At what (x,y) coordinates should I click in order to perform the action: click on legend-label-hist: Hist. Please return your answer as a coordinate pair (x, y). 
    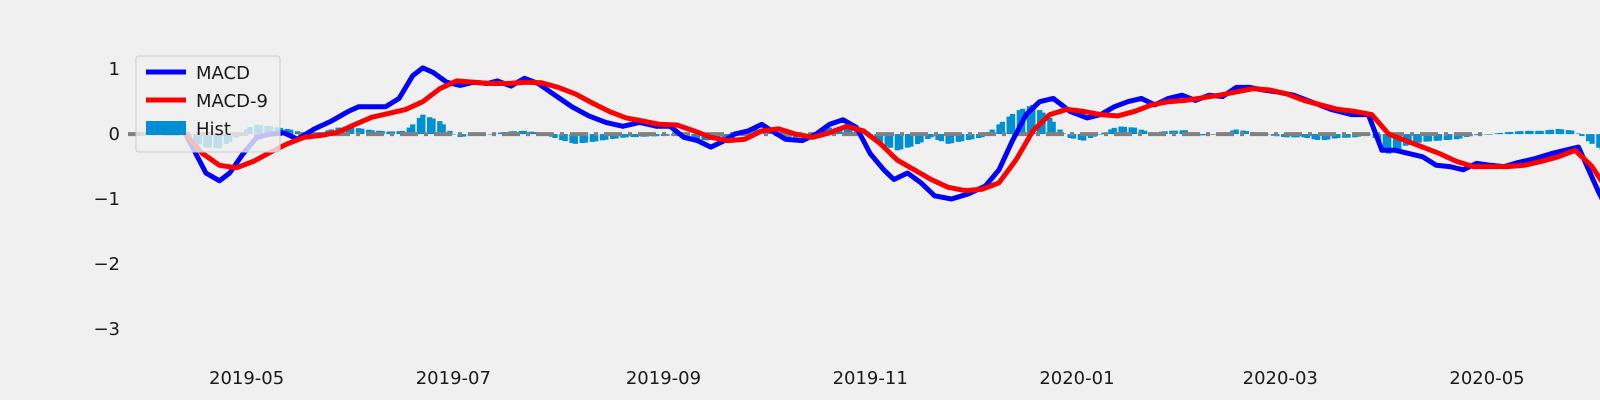
    Looking at the image, I should click on (213, 129).